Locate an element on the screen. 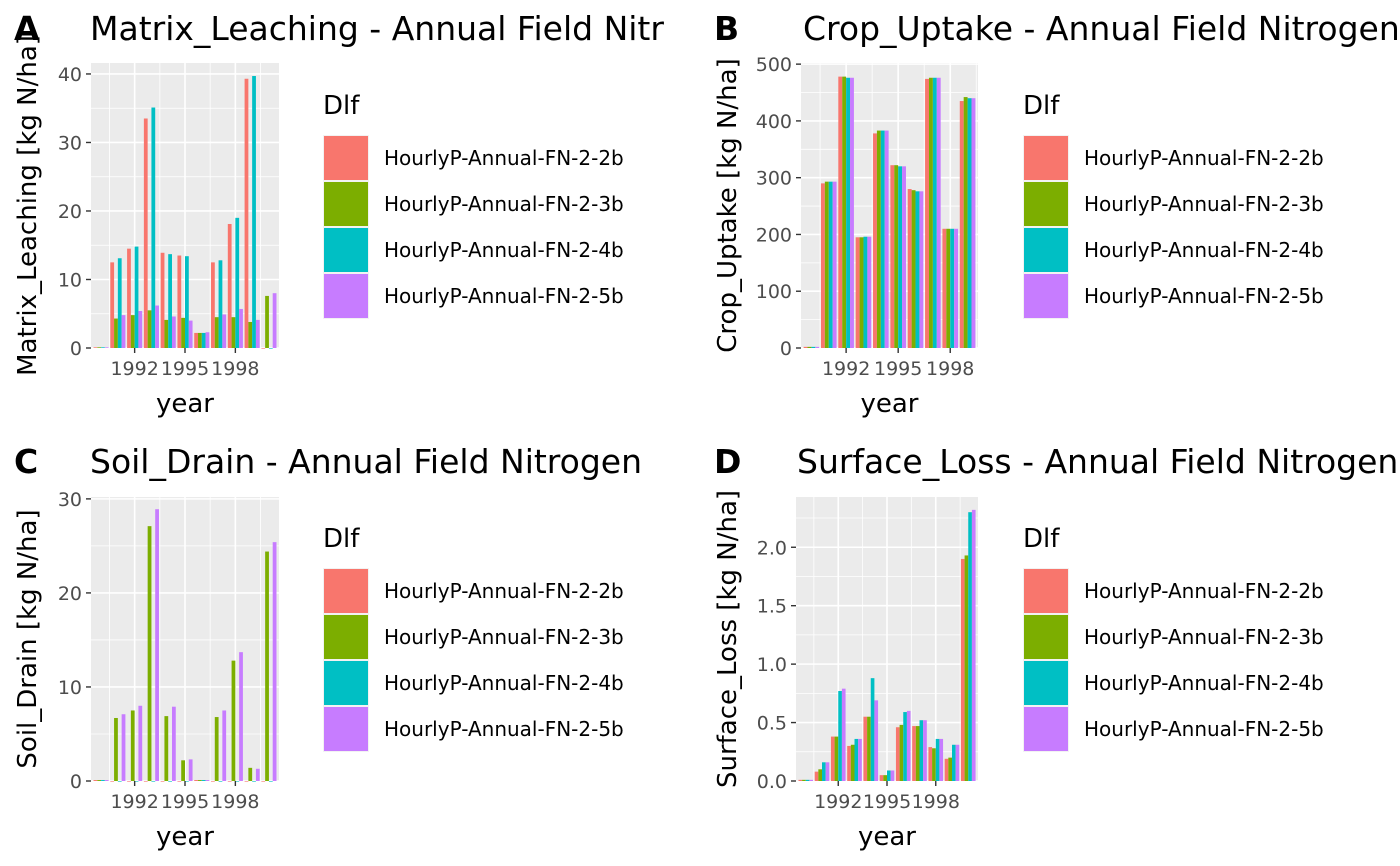 The image size is (1400, 866). panel-title: Soil_Drain - Annual Field Nitrogen is located at coordinates (366, 461).